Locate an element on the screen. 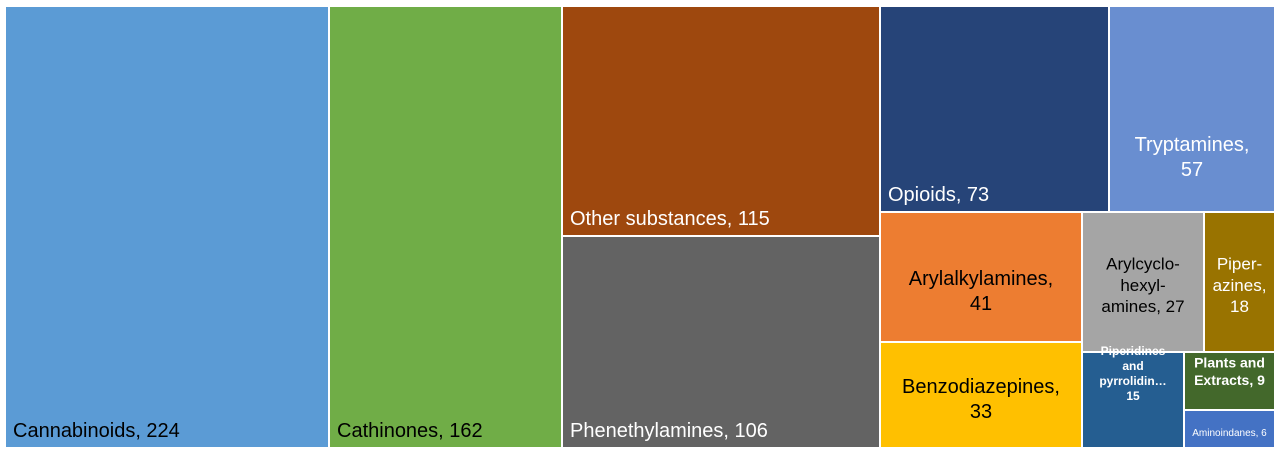 This screenshot has width=1280, height=449. tile-opioids: Opioids, 73 is located at coordinates (994, 109).